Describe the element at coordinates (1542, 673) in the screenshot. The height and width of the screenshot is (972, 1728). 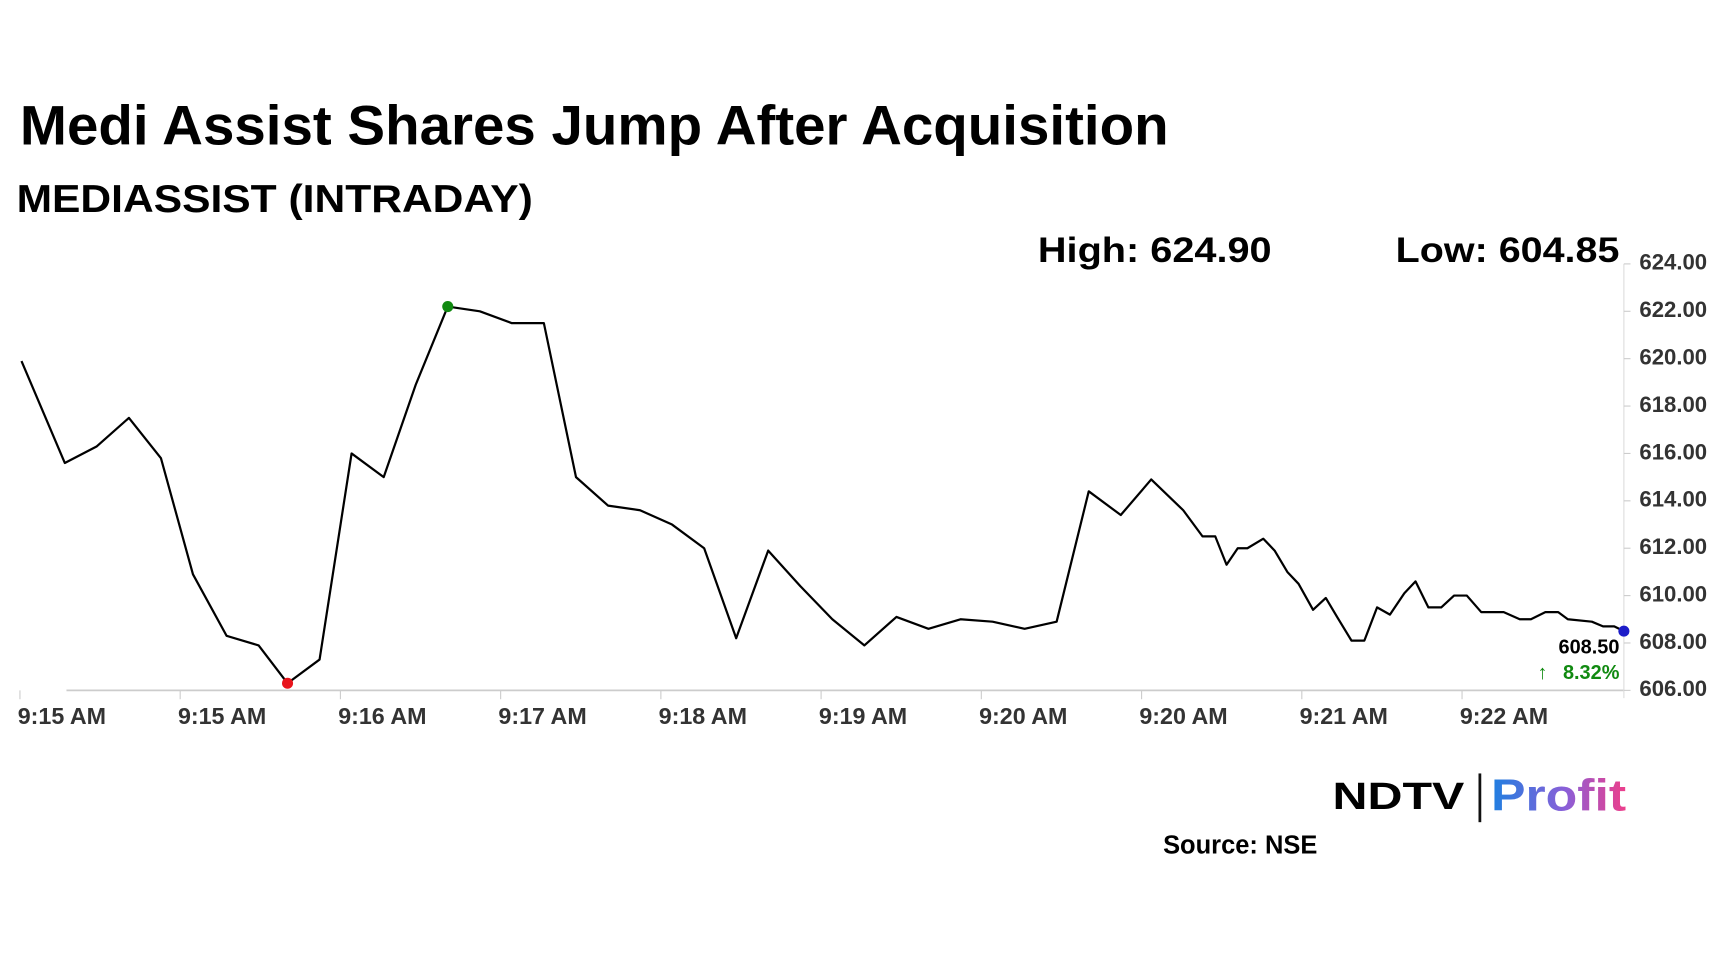
I see `change-arrow: ↑` at that location.